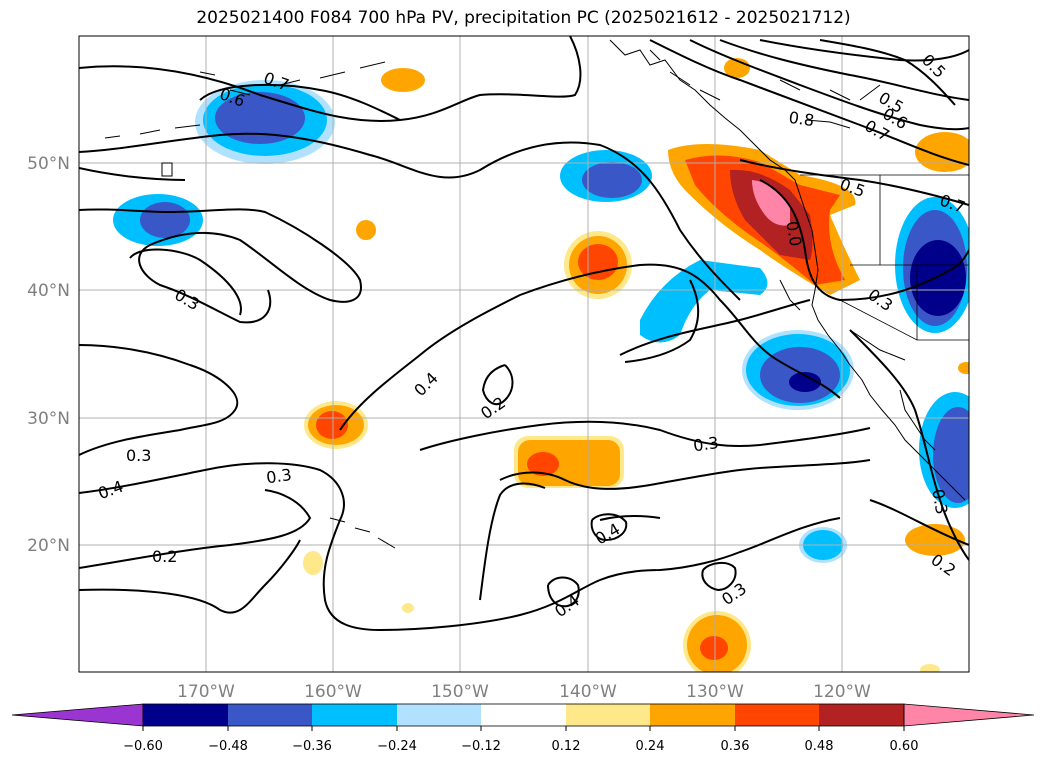 This screenshot has width=1047, height=765. Describe the element at coordinates (969, 715) in the screenshot. I see `colorbar-extend-high` at that location.